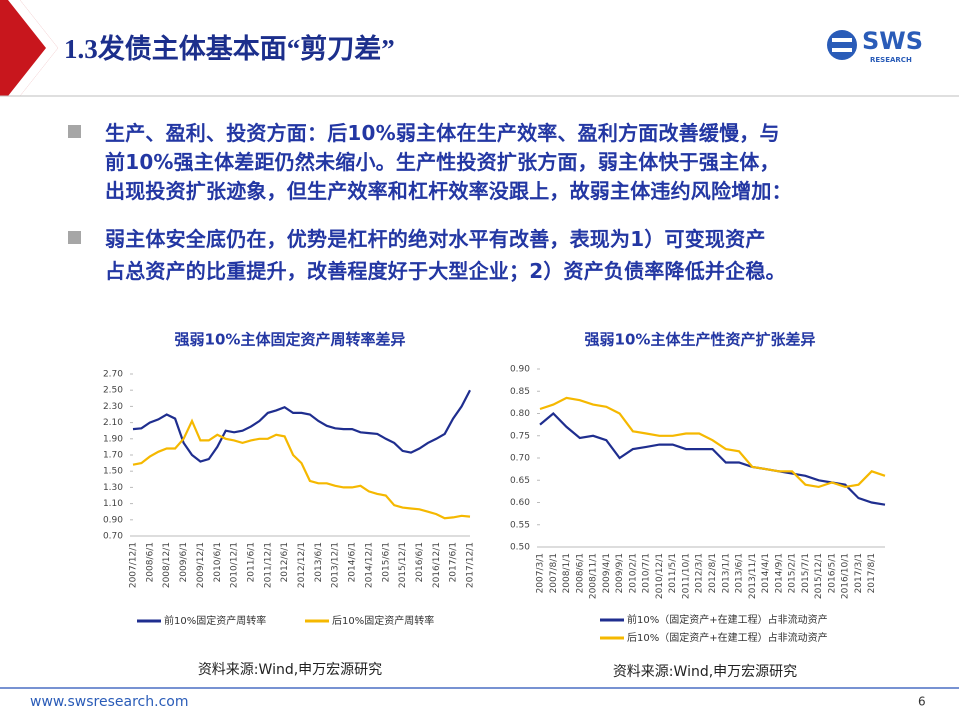 The height and width of the screenshot is (719, 959). I want to click on x-tick-label: 2008/11/1, so click(594, 576).